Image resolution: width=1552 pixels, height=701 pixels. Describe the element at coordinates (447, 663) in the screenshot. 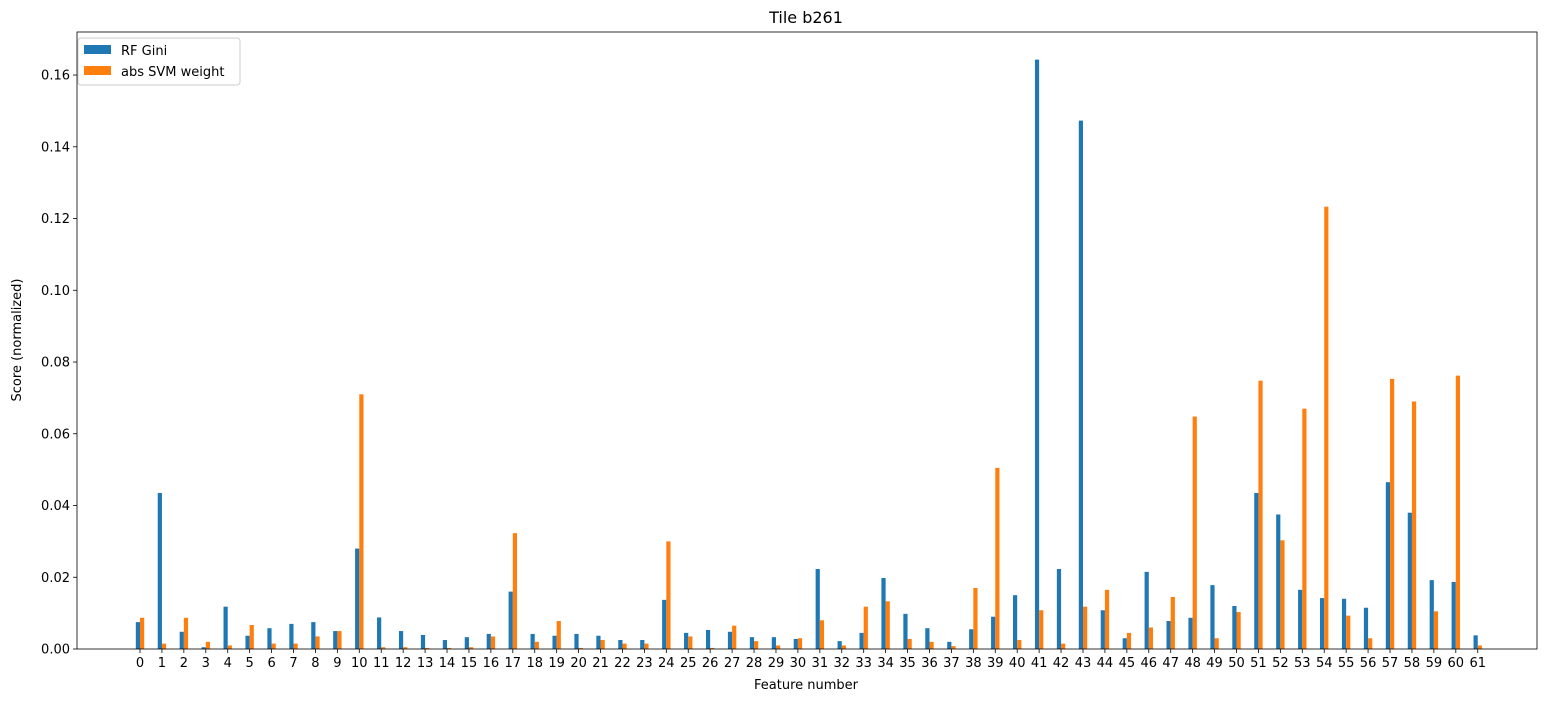

I see `x-tick-label: 14` at that location.